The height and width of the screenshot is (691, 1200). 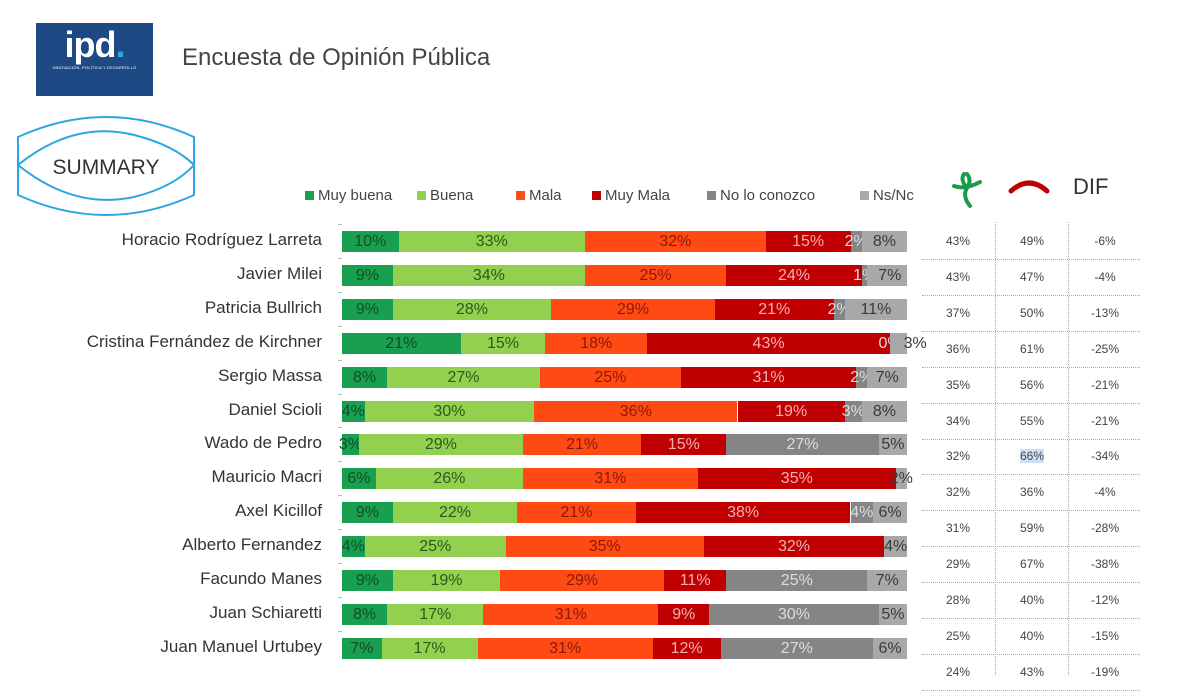 What do you see at coordinates (768, 195) in the screenshot?
I see `legend-label: No lo conozco` at bounding box center [768, 195].